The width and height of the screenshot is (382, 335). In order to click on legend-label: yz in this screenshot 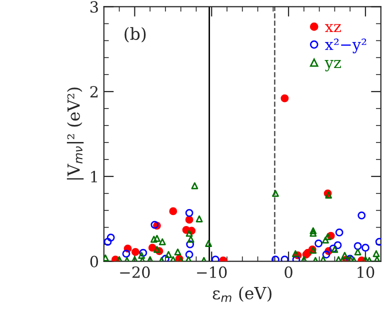, I will do `click(332, 66)`.